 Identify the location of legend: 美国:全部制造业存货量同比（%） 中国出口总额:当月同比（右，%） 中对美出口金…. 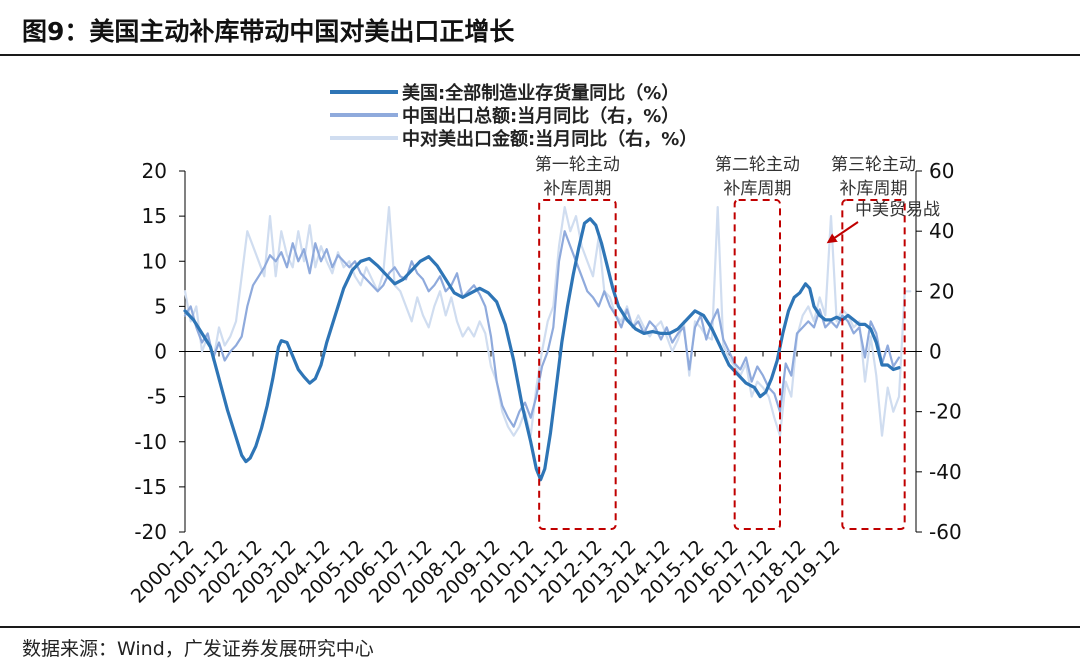
(513, 116).